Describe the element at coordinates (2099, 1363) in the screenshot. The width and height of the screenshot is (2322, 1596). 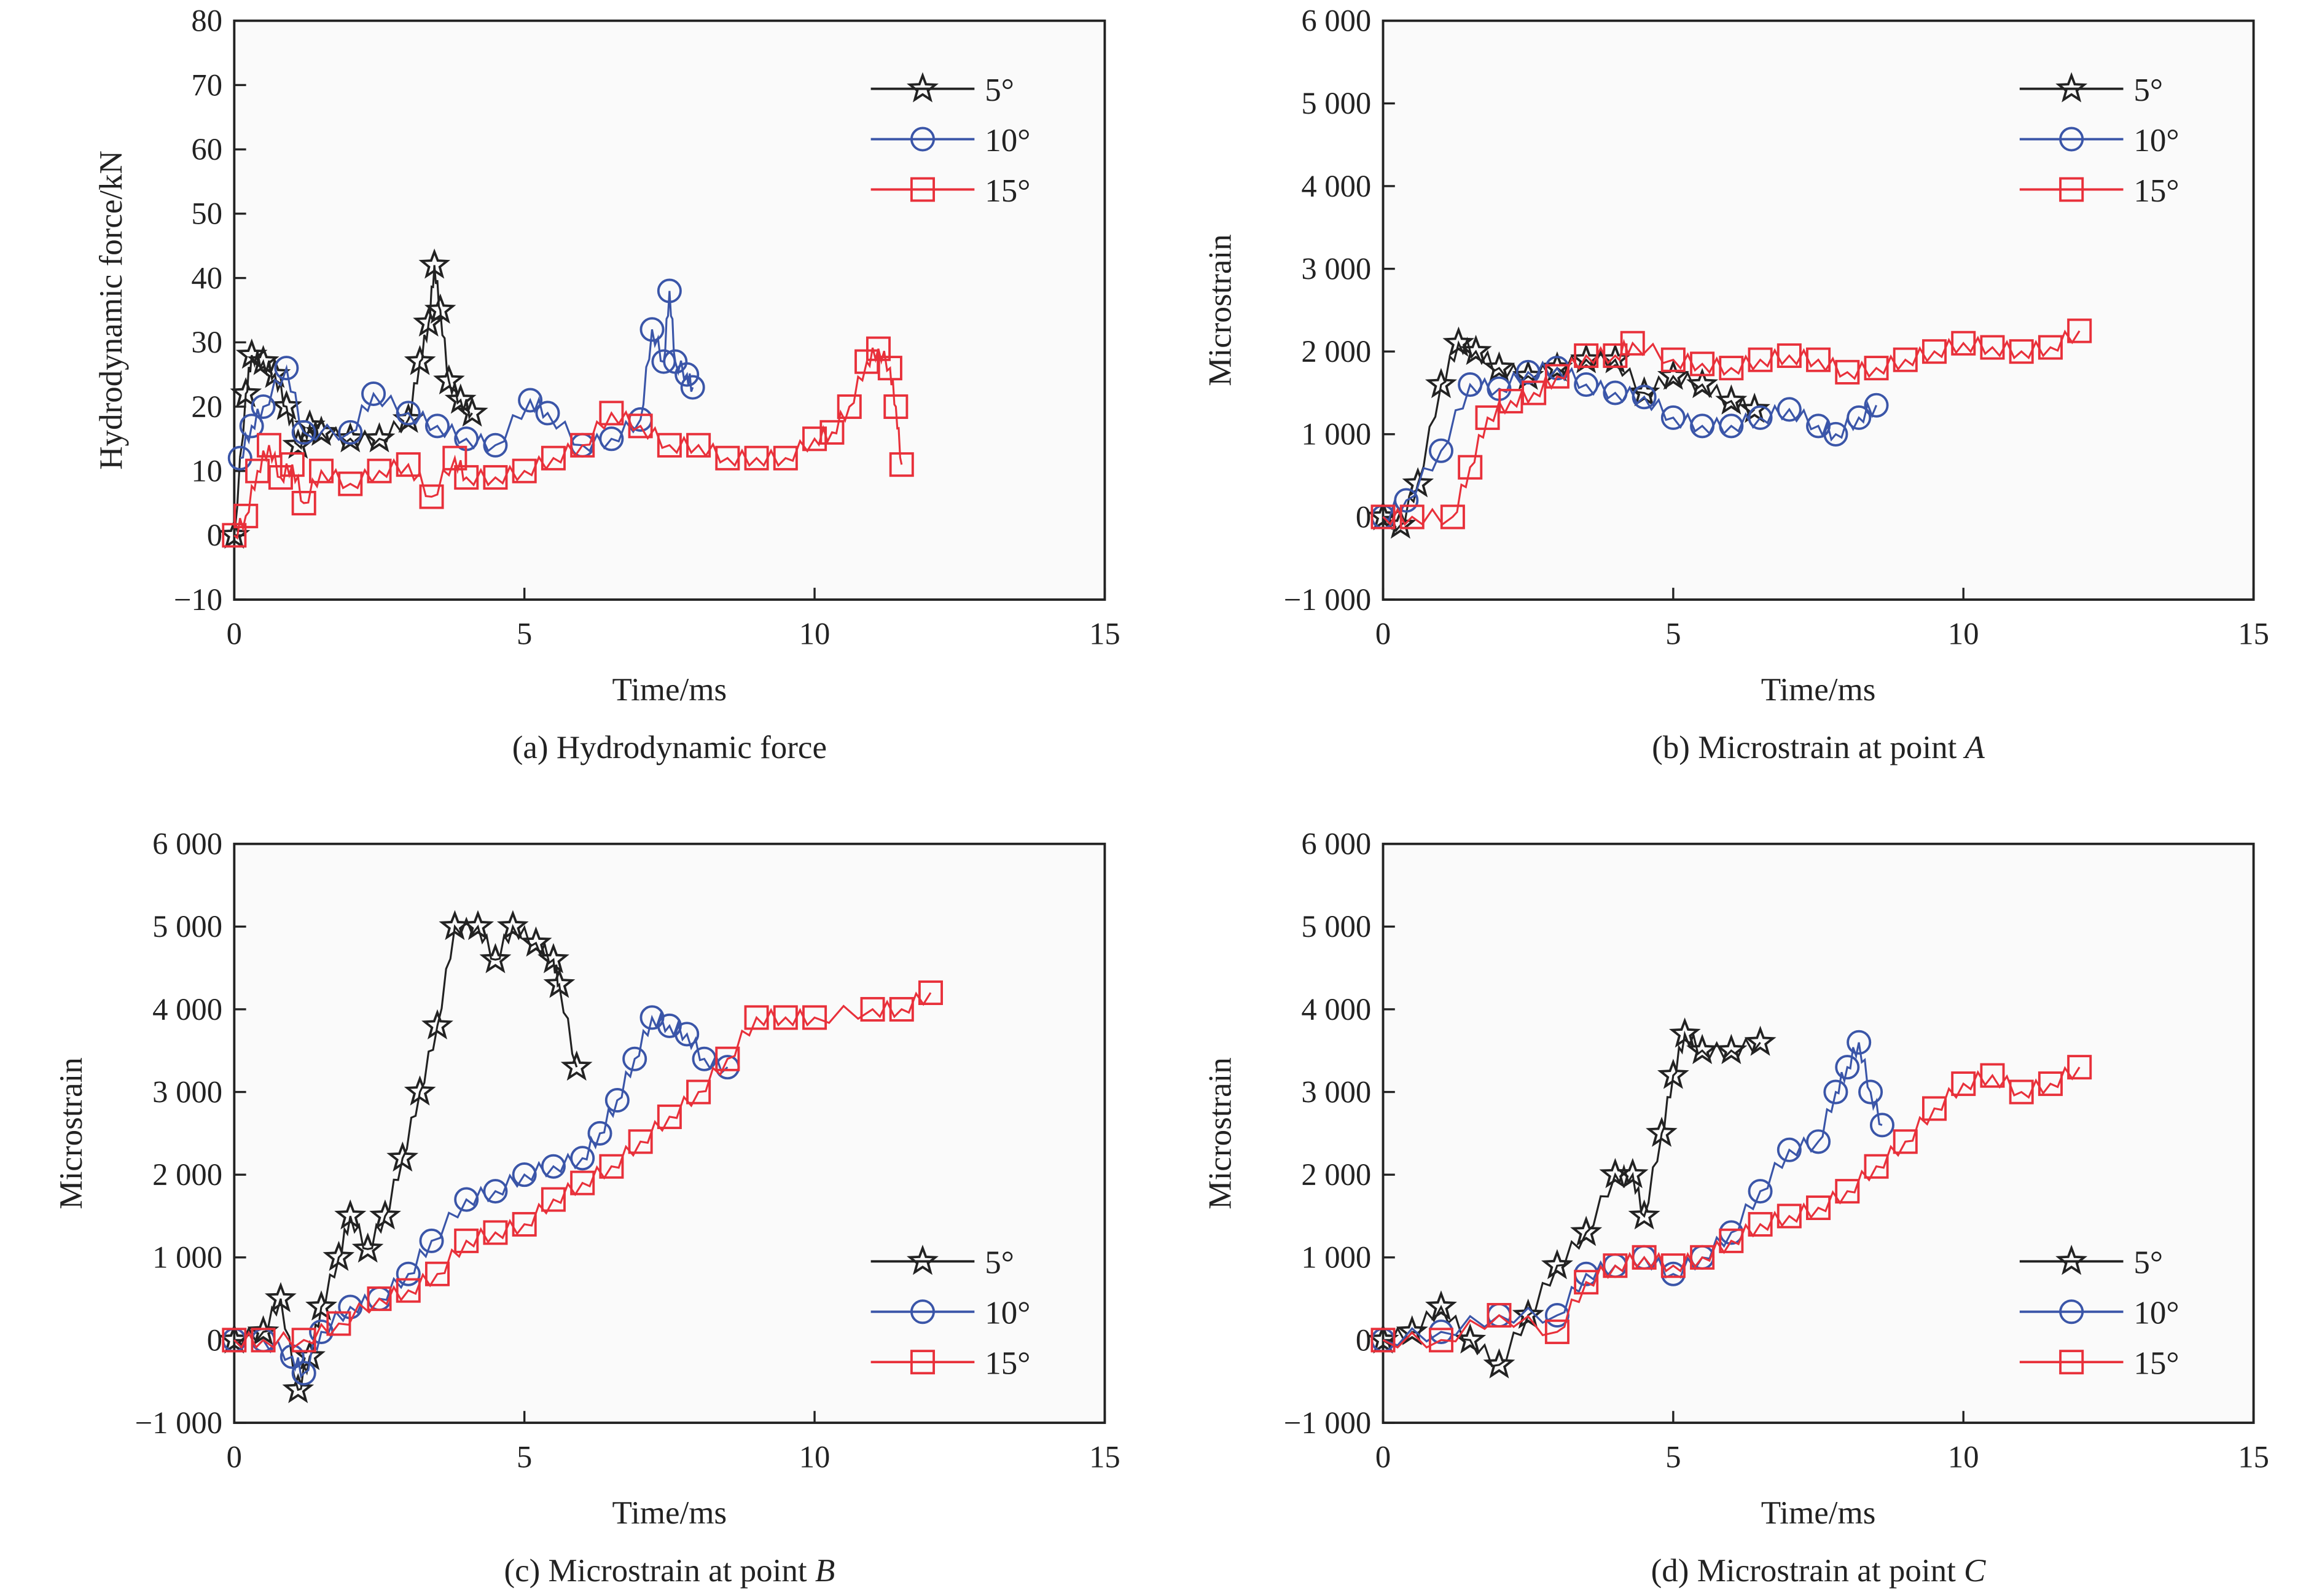
I see `legend-entry: 15°` at that location.